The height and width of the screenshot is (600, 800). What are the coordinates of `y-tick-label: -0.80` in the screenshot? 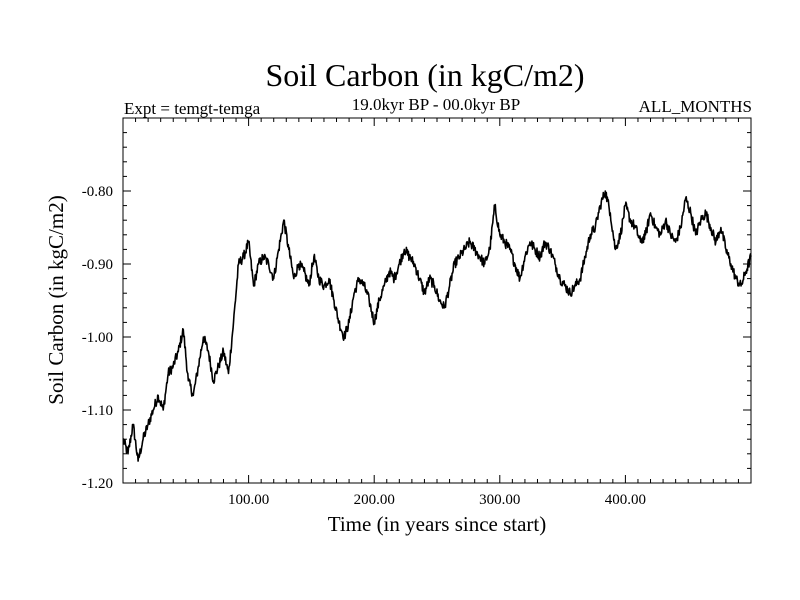 It's located at (97, 192).